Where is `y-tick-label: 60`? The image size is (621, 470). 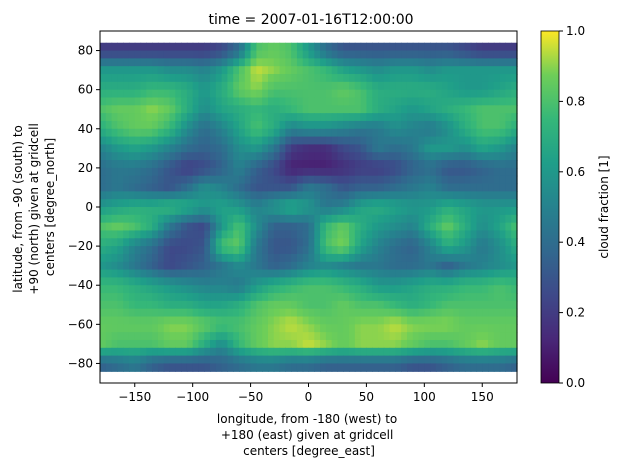
y-tick-label: 60 is located at coordinates (85, 90).